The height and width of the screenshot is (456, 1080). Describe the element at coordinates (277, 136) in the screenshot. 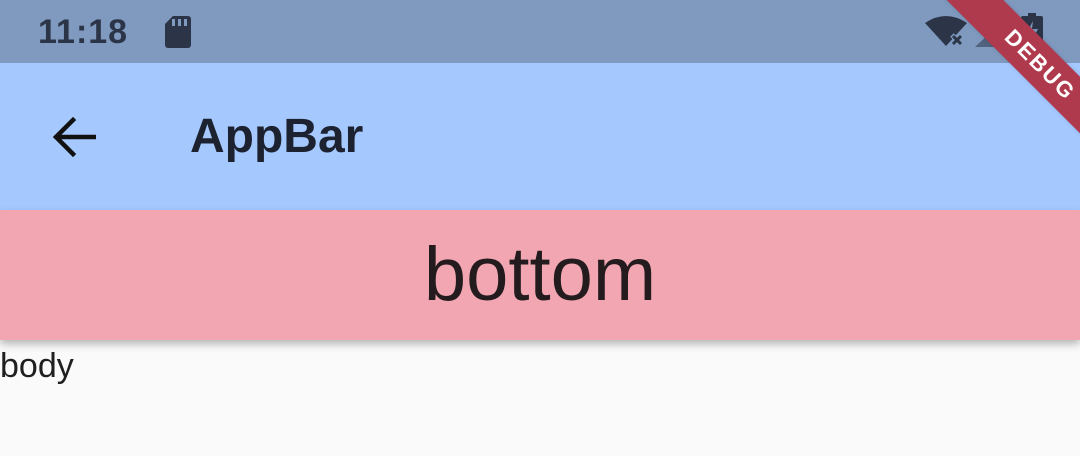

I see `page-title: AppBar` at that location.